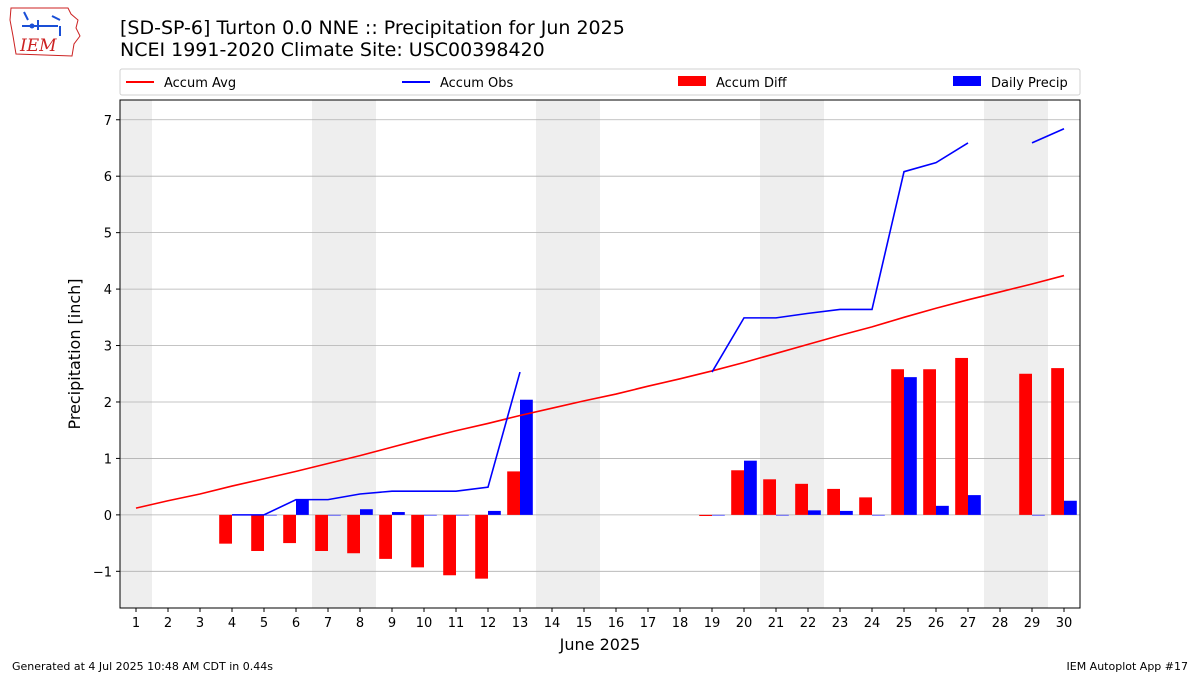 The height and width of the screenshot is (675, 1200). I want to click on x-tick-label: 22, so click(808, 623).